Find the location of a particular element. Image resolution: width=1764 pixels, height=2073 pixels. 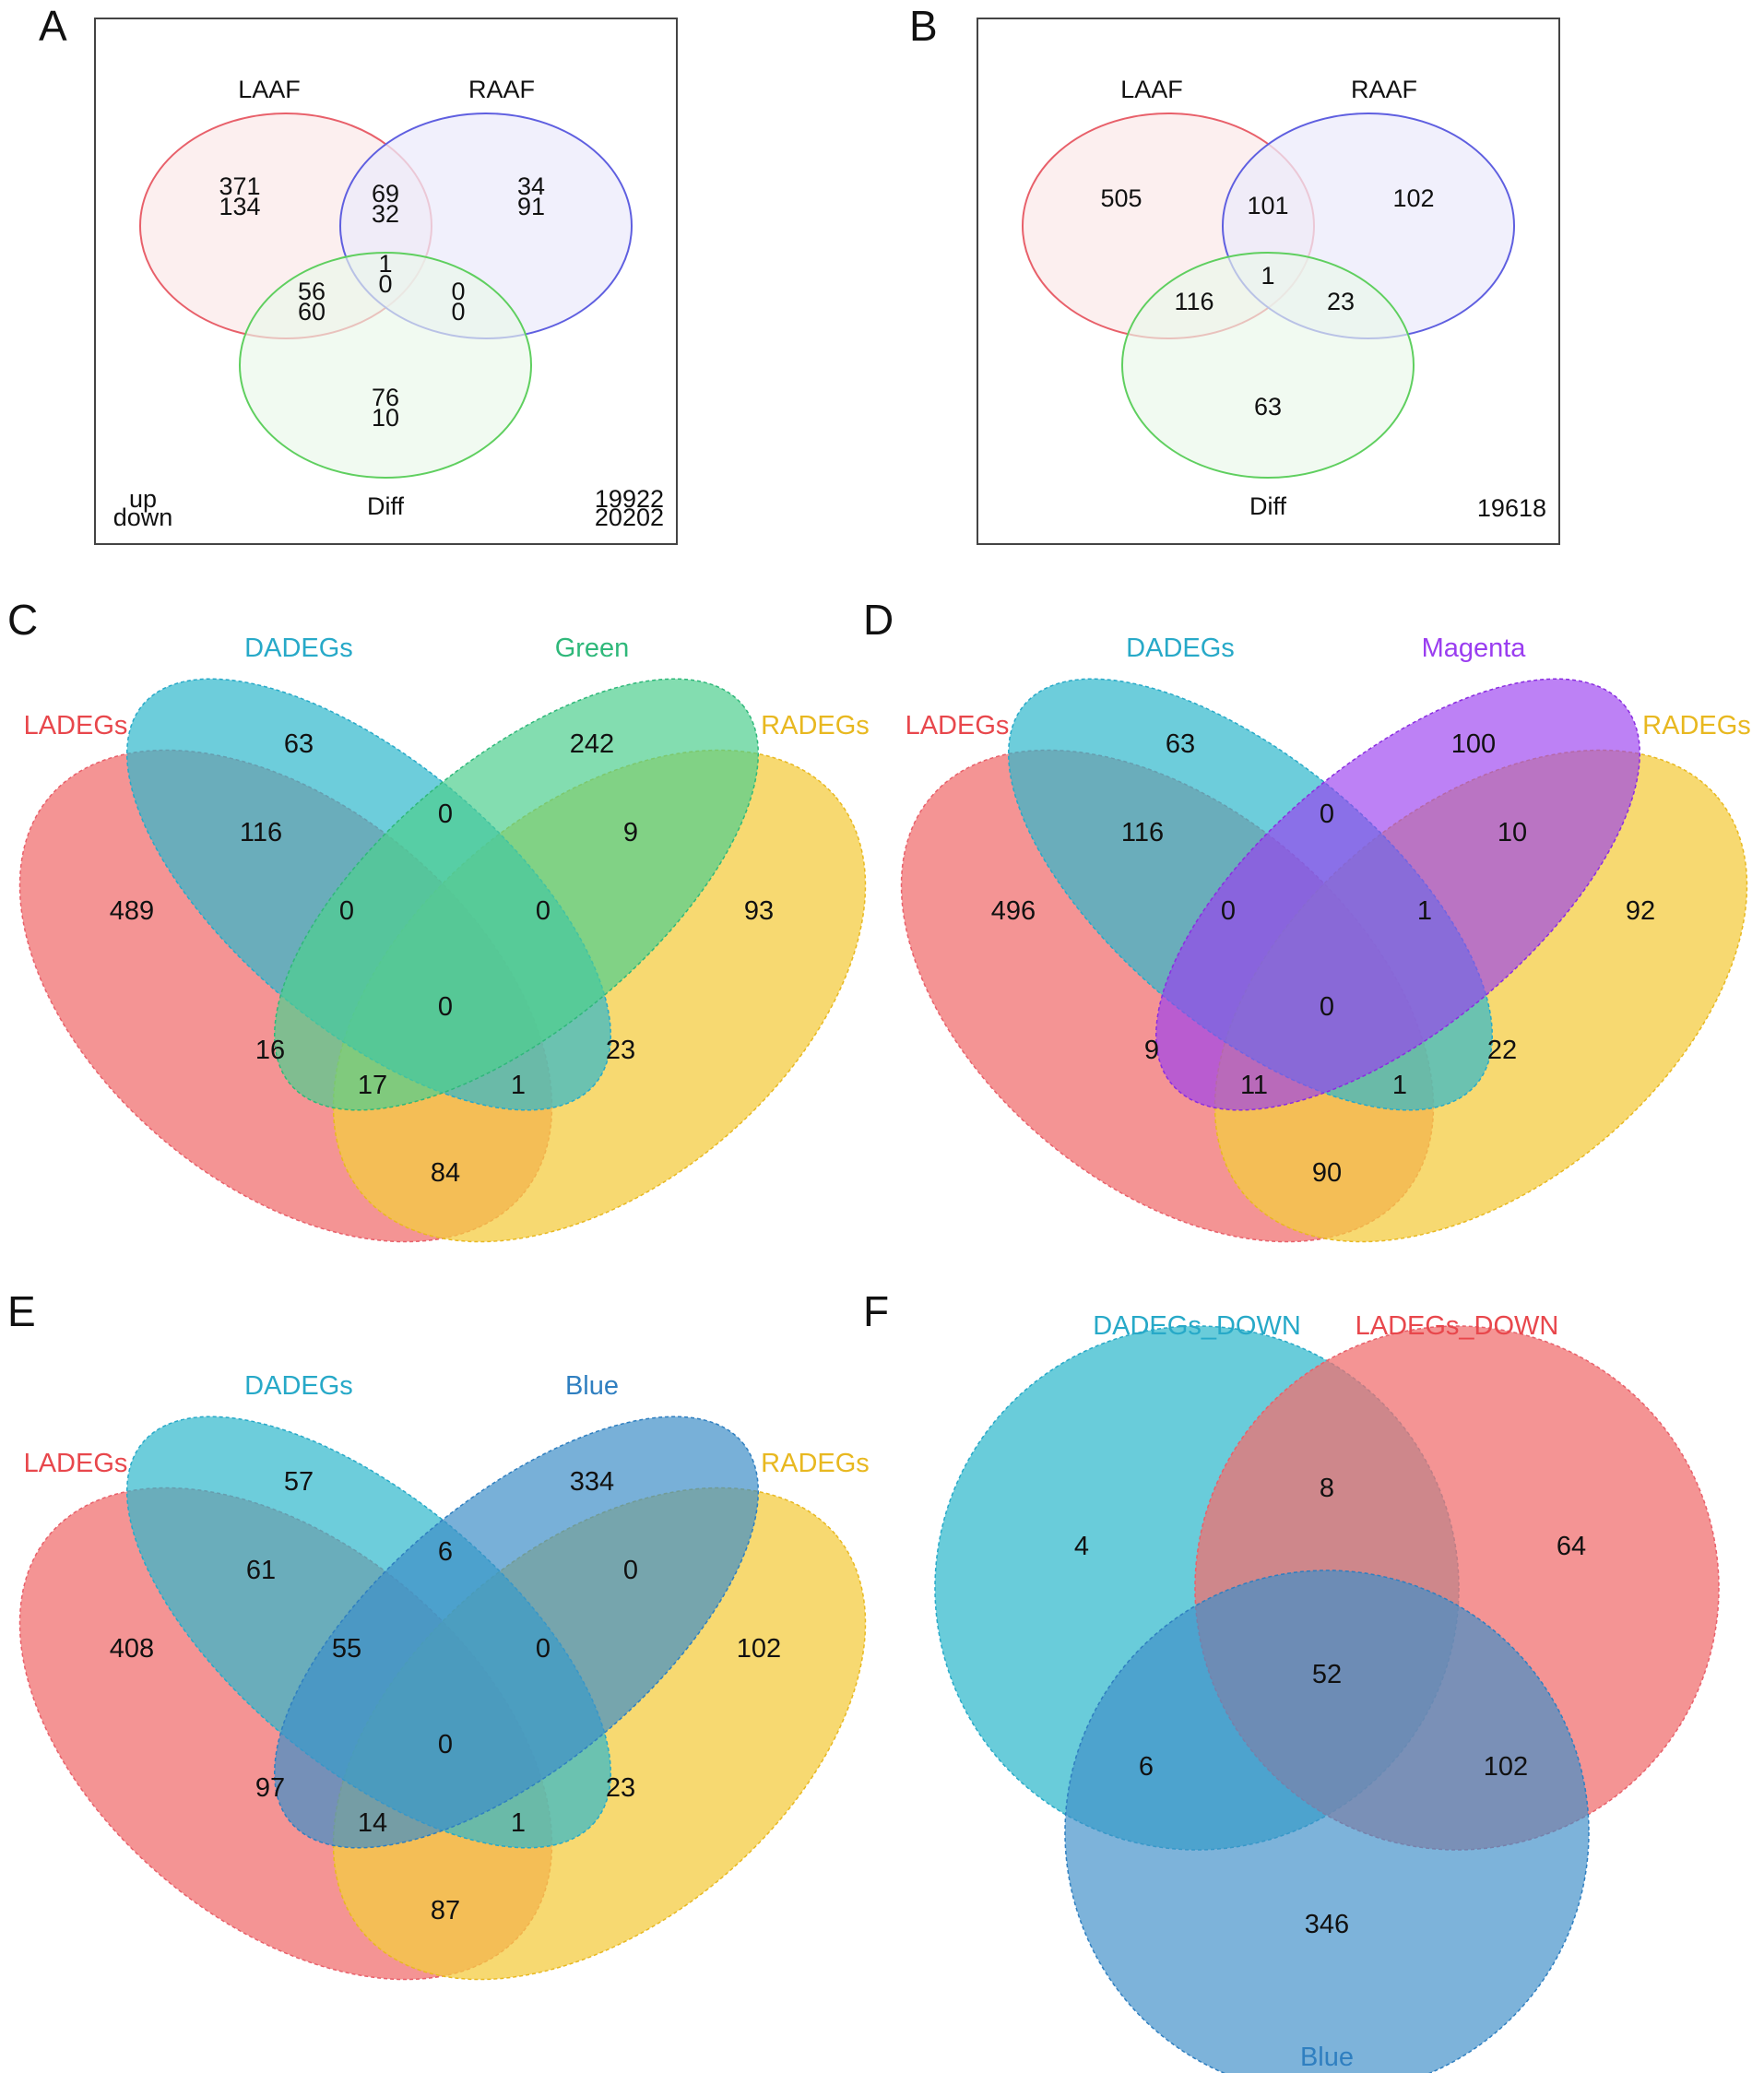

panel-letter-b: B is located at coordinates (923, 26).